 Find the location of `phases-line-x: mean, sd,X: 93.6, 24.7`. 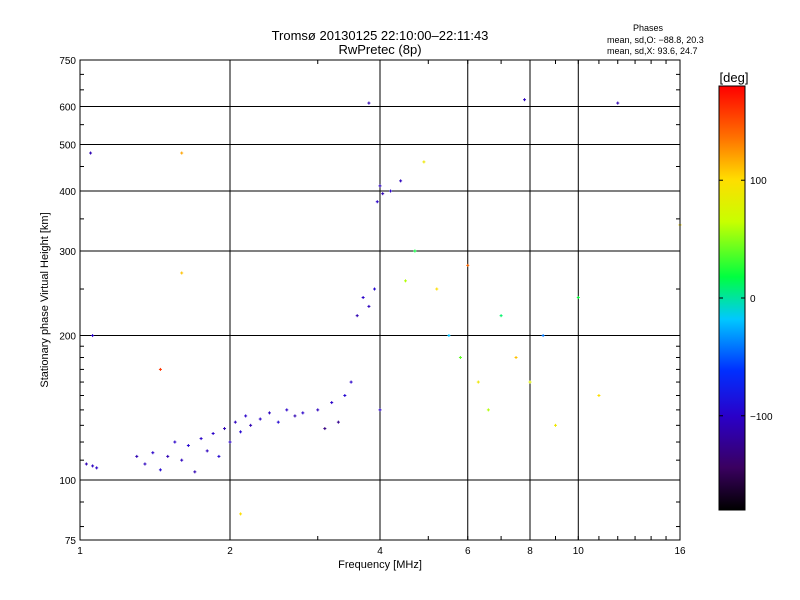

phases-line-x: mean, sd,X: 93.6, 24.7 is located at coordinates (652, 51).